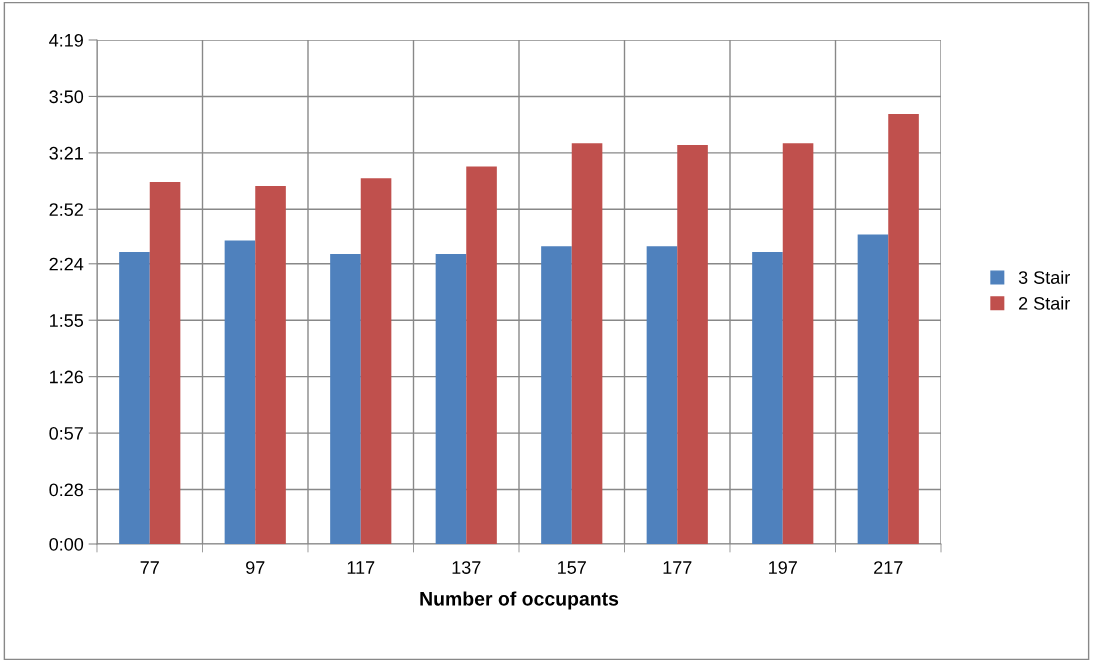 The height and width of the screenshot is (662, 1093). What do you see at coordinates (66, 97) in the screenshot?
I see `y-tick-label: 3:50` at bounding box center [66, 97].